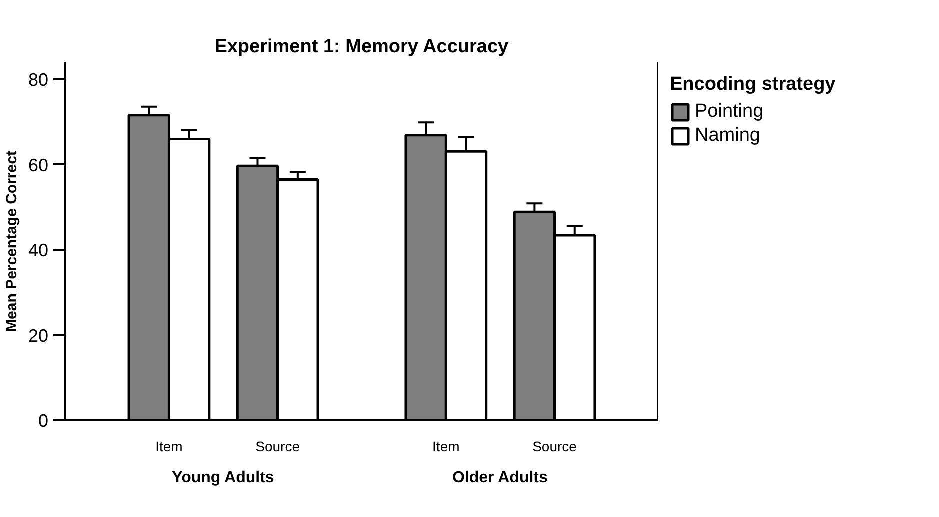 Image resolution: width=939 pixels, height=517 pixels. I want to click on y-tick-label: 20, so click(38, 336).